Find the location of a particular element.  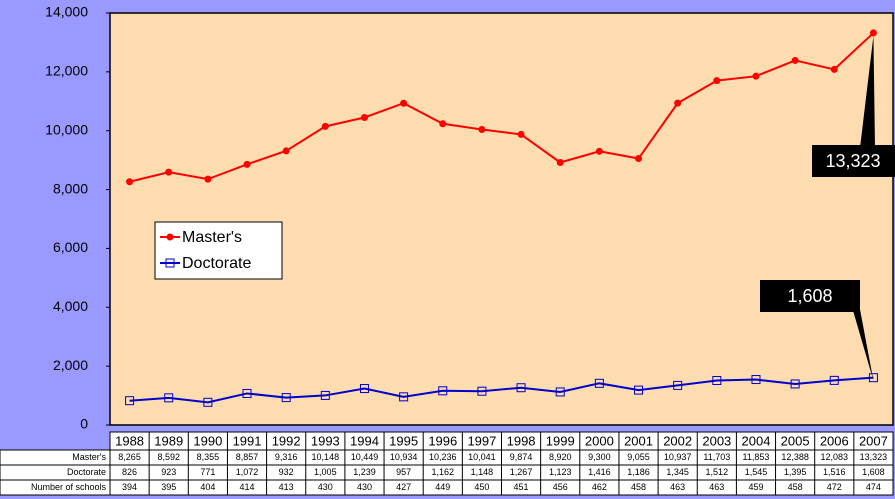

table-cell: 456 is located at coordinates (560, 487).